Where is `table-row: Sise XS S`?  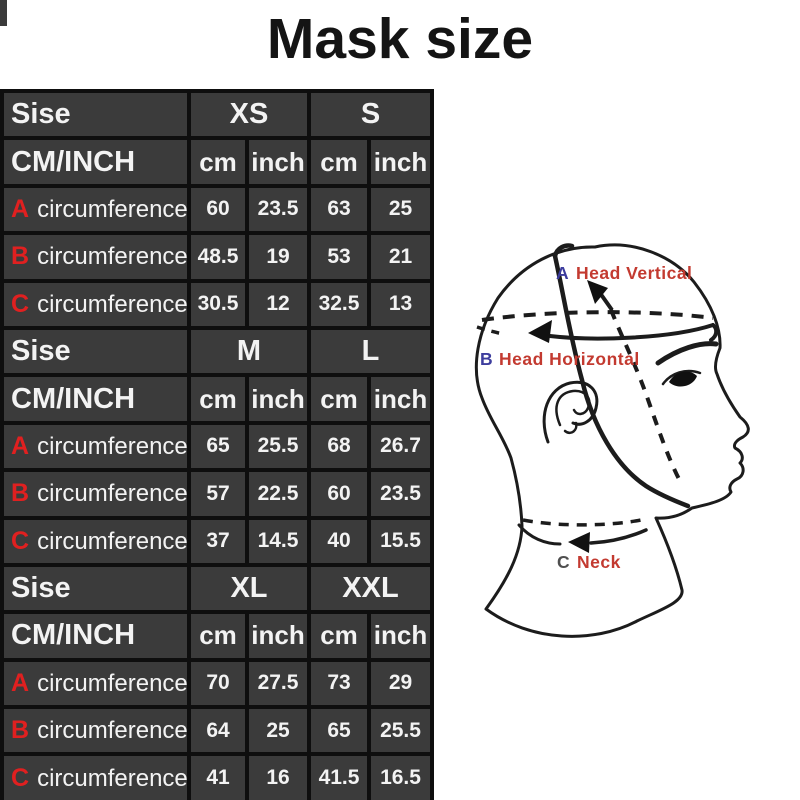
table-row: Sise XS S is located at coordinates (217, 115).